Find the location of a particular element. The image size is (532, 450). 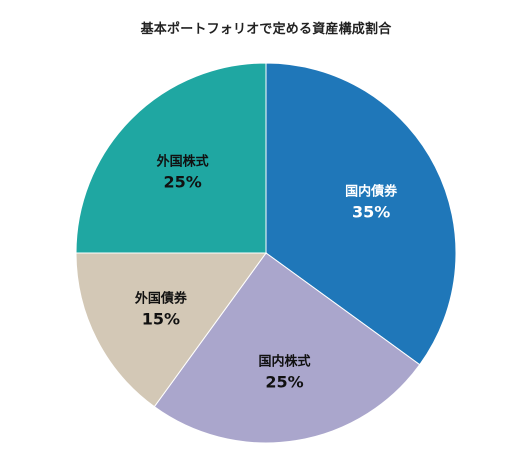

slice-label-1: 国内債券 is located at coordinates (371, 191).